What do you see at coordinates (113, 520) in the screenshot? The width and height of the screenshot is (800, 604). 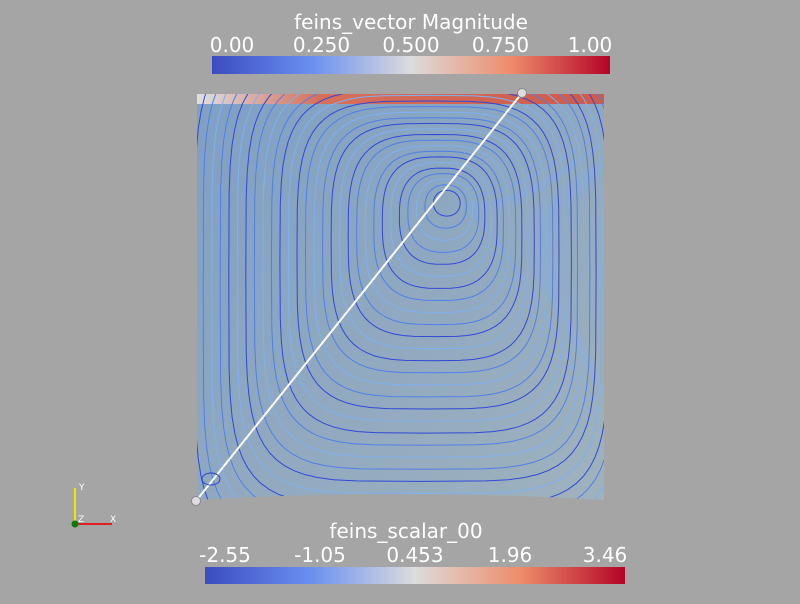 I see `axis-label: X` at bounding box center [113, 520].